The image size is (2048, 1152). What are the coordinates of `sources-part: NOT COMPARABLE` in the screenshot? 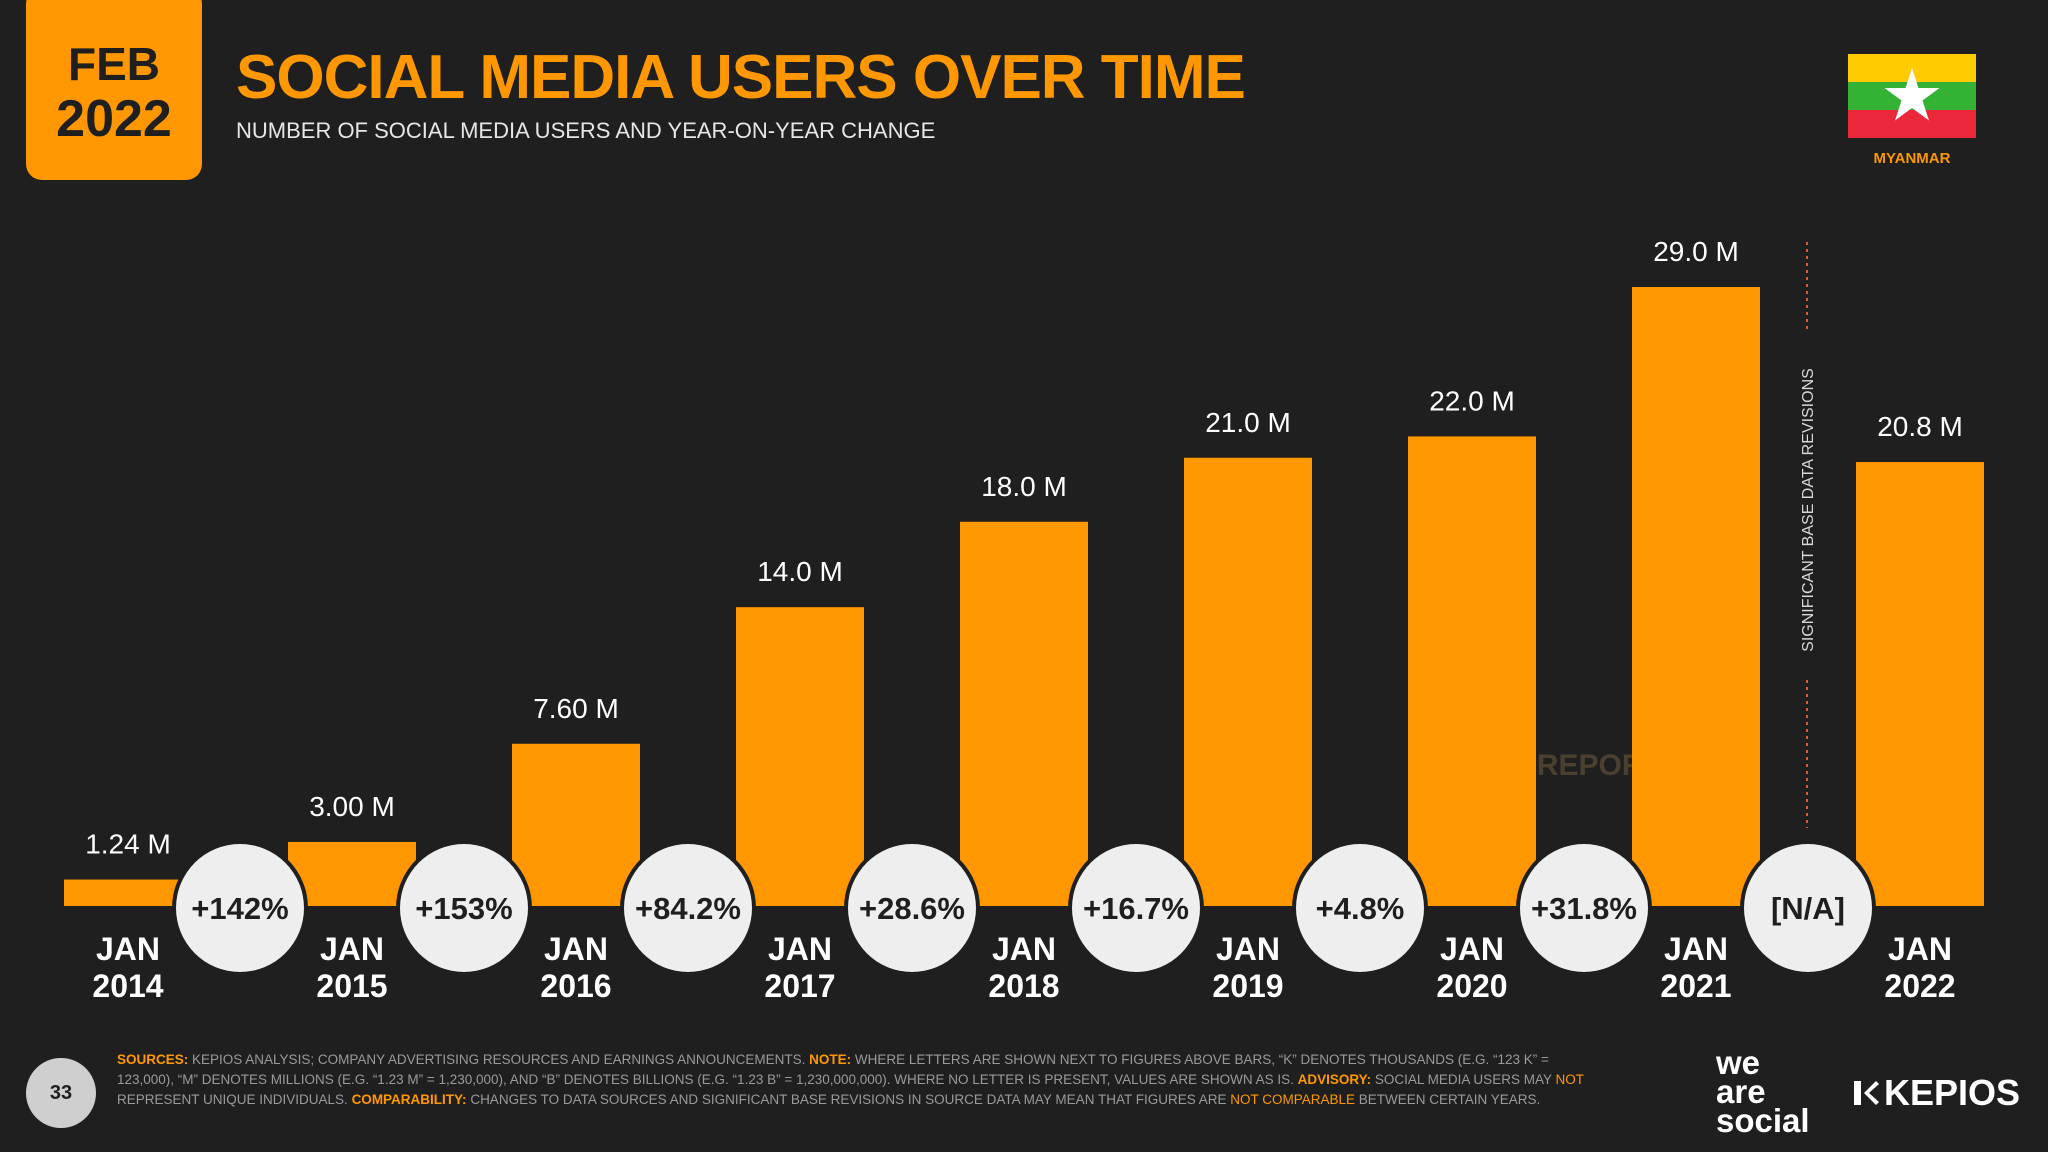 It's located at (1292, 1099).